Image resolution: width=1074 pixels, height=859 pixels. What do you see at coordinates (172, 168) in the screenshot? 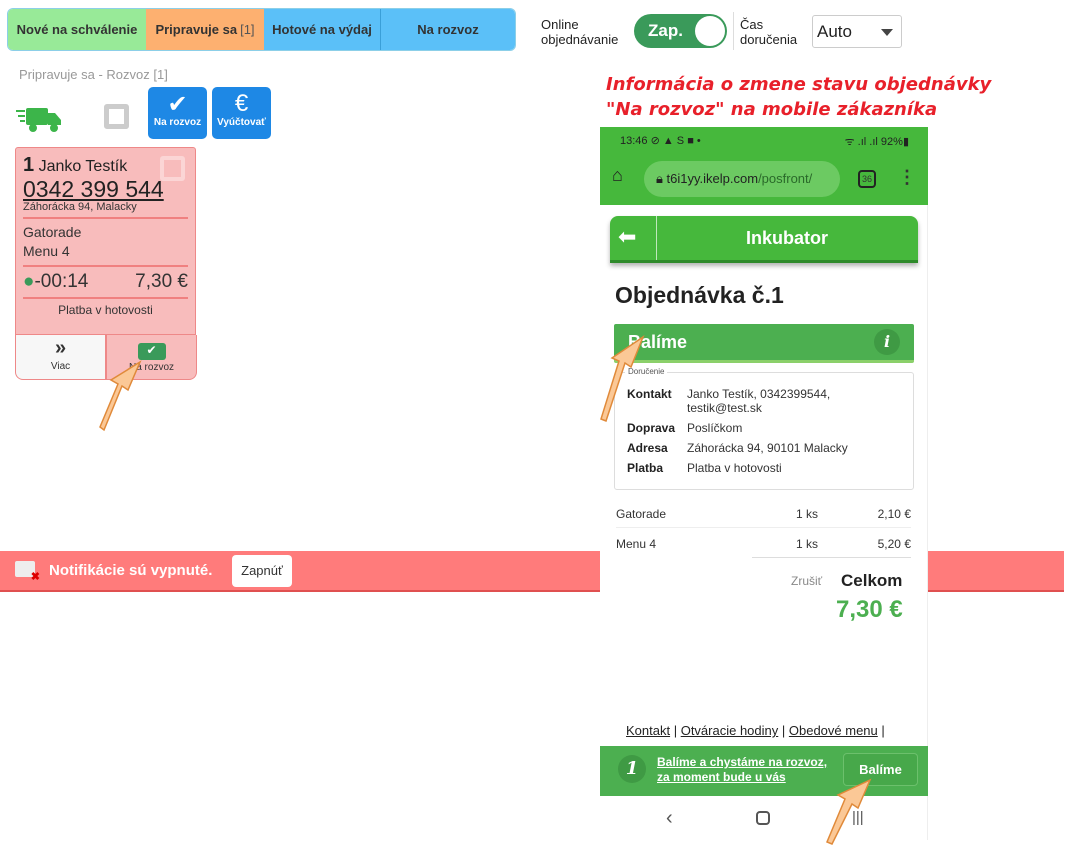
I see `order-checkbox` at bounding box center [172, 168].